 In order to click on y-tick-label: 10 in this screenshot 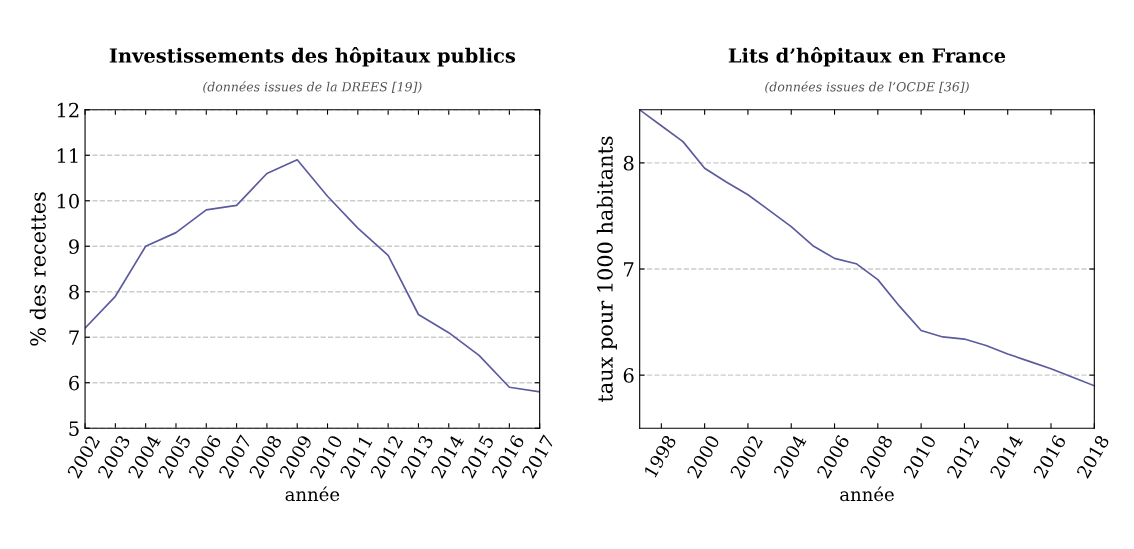, I will do `click(68, 201)`.